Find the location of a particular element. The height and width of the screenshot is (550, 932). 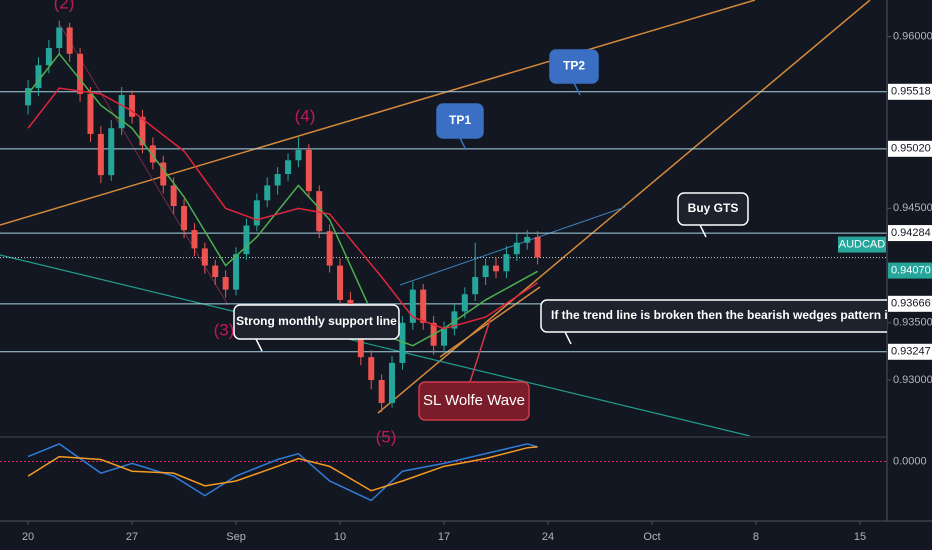

callout: Strong monthly support line is located at coordinates (316, 328).